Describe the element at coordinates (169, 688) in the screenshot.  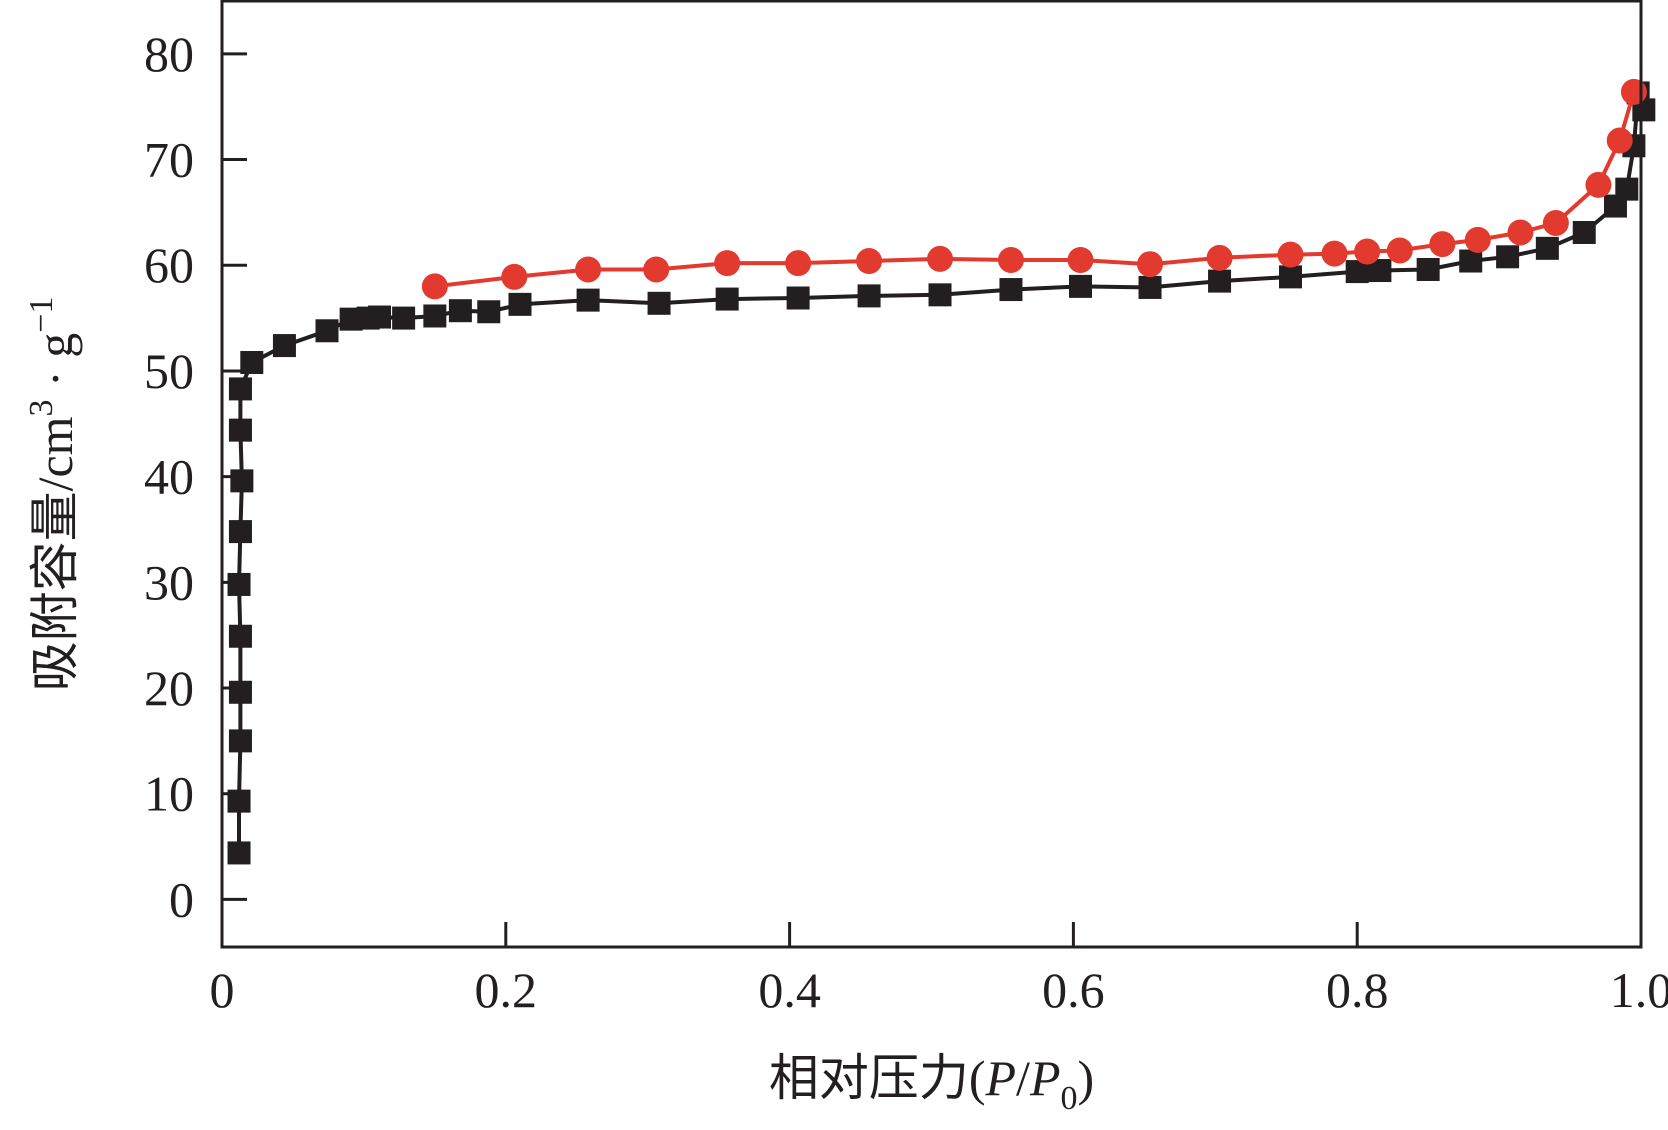
I see `y-tick-label: 20` at that location.